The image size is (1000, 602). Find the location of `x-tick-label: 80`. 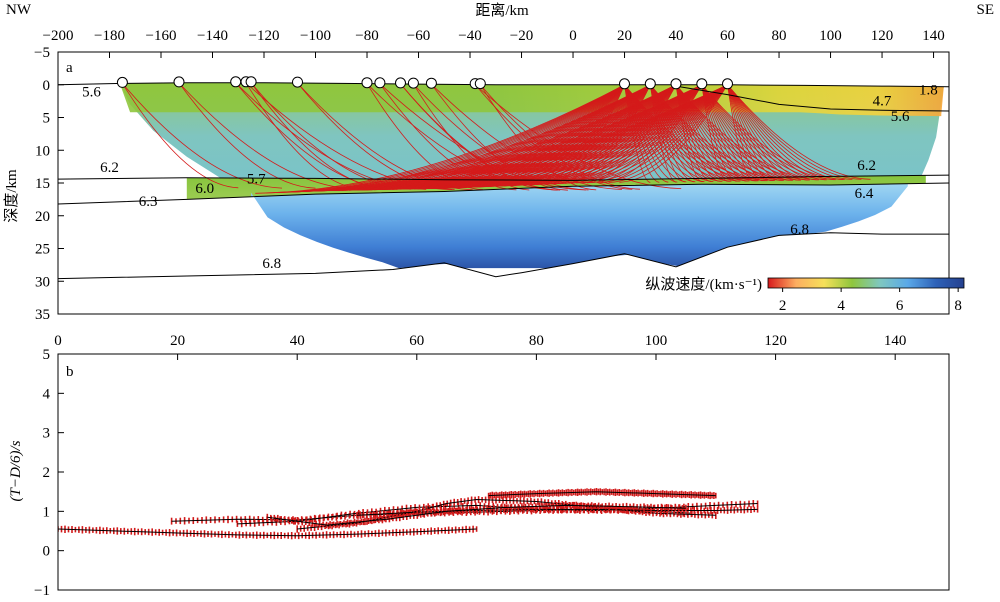

x-tick-label: 80 is located at coordinates (779, 36).